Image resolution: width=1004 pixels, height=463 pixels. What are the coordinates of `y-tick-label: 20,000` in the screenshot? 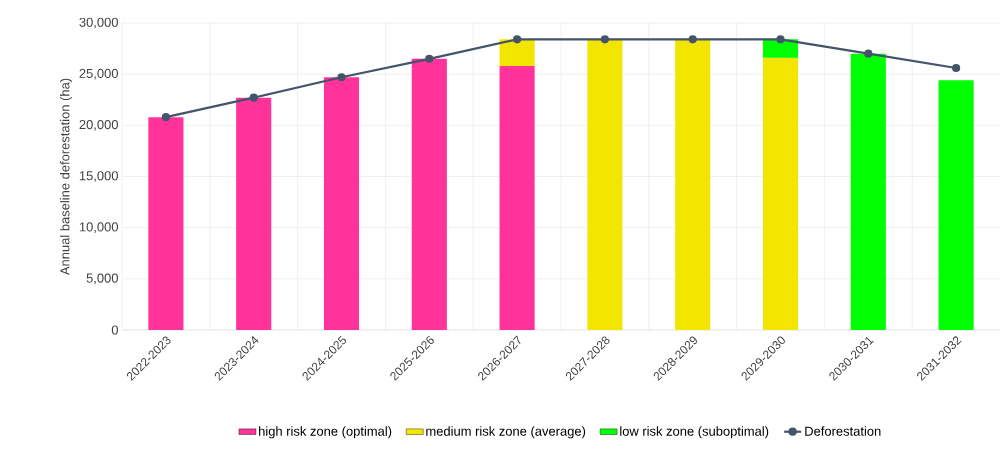 It's located at (98, 125).